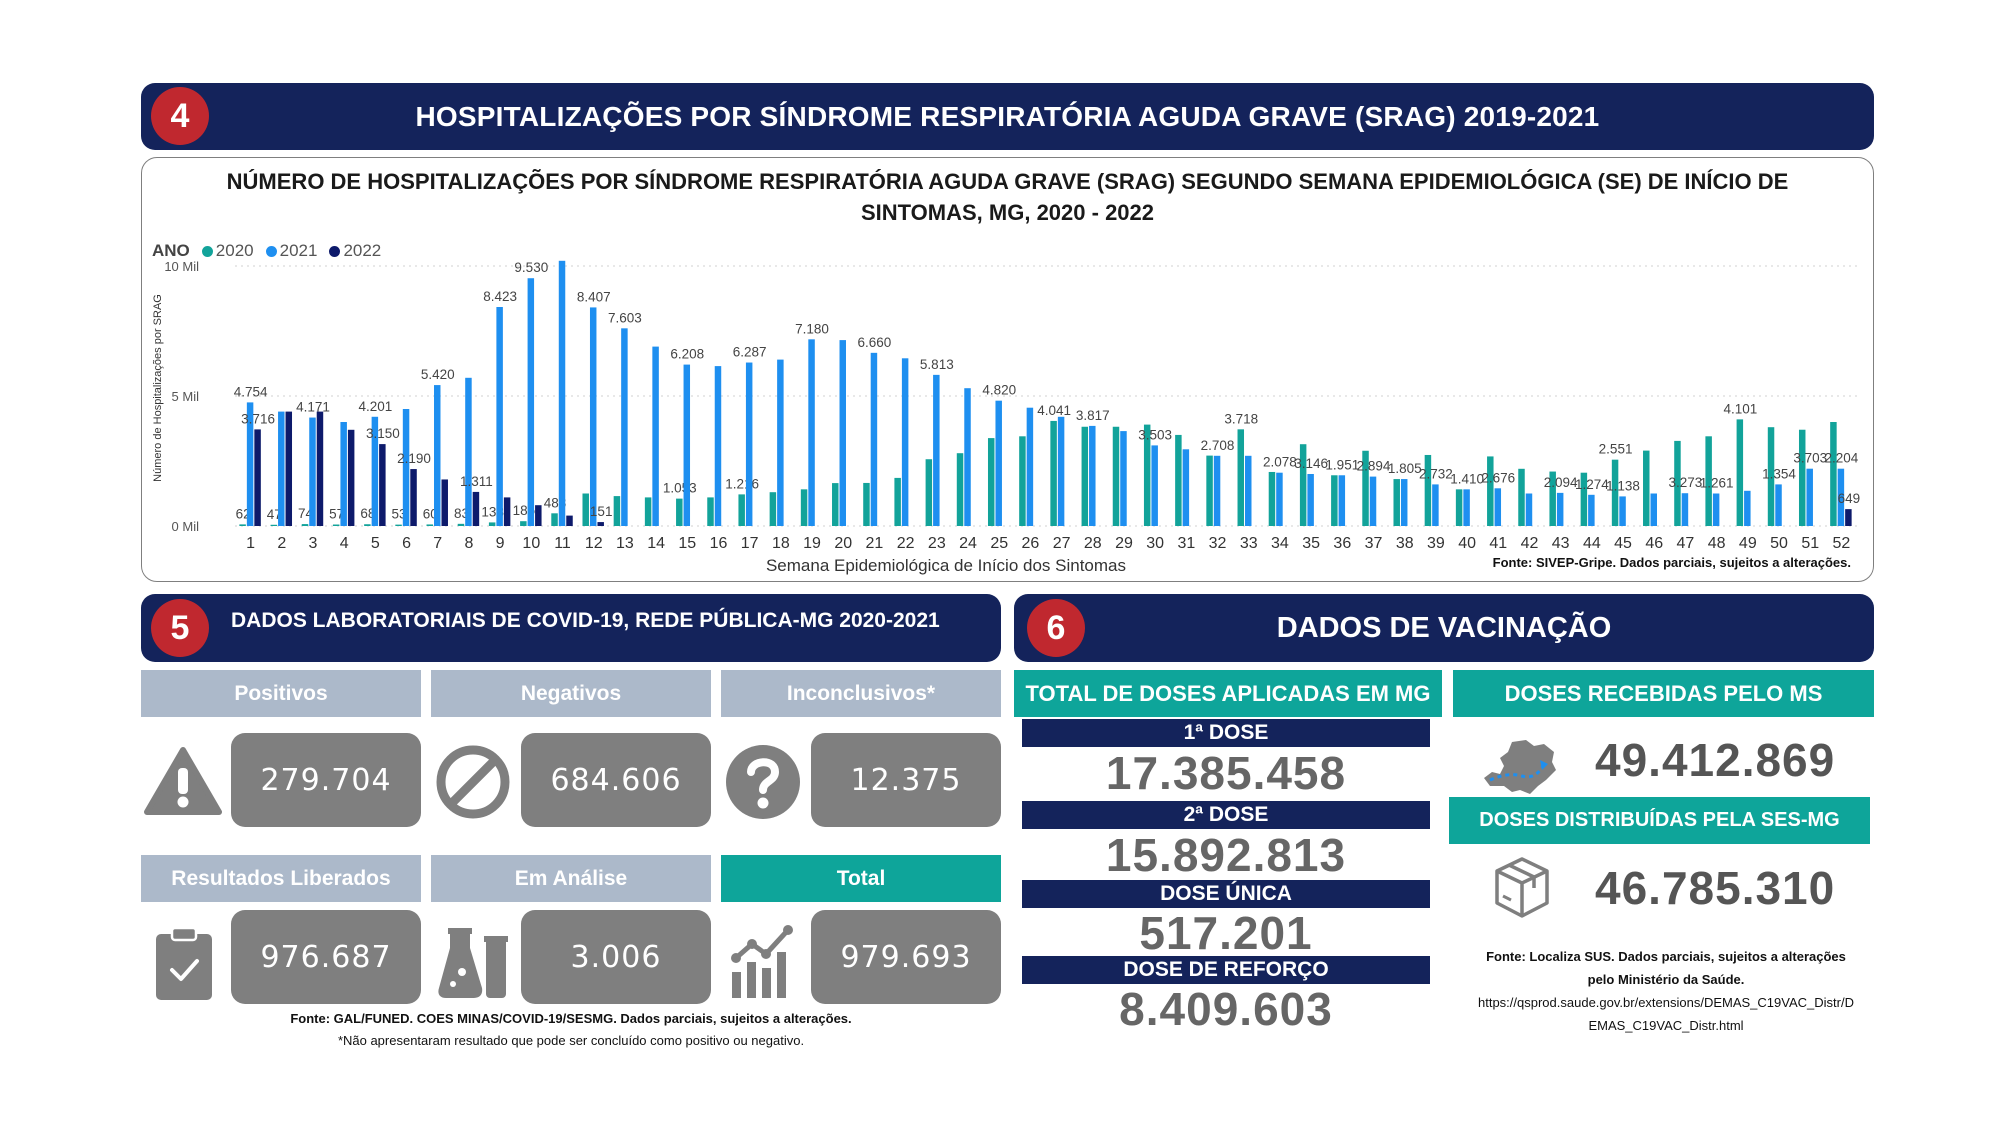 Image resolution: width=2000 pixels, height=1125 pixels. What do you see at coordinates (1056, 628) in the screenshot?
I see `section-number-badge: 6` at bounding box center [1056, 628].